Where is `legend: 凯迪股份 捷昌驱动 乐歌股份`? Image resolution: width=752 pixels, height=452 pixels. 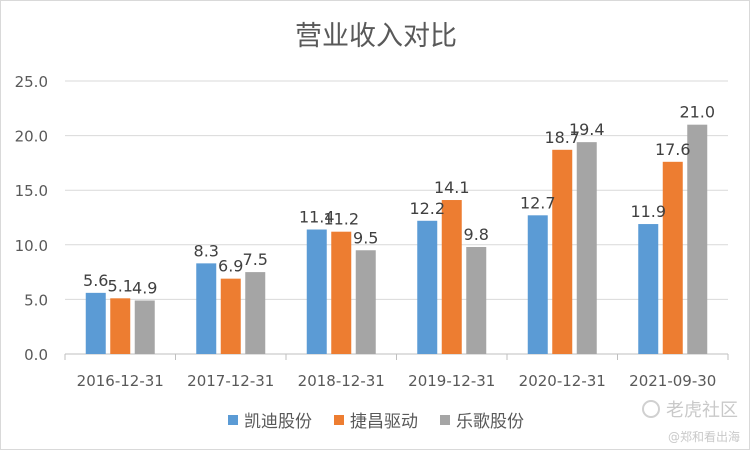
legend: 凯迪股份 捷昌驱动 乐歌股份 is located at coordinates (376, 419).